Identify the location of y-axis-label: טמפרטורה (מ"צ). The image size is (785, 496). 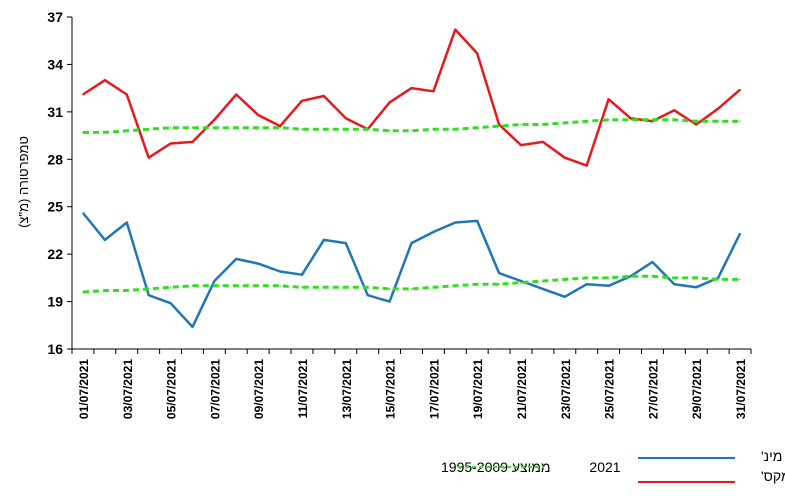
(23, 182).